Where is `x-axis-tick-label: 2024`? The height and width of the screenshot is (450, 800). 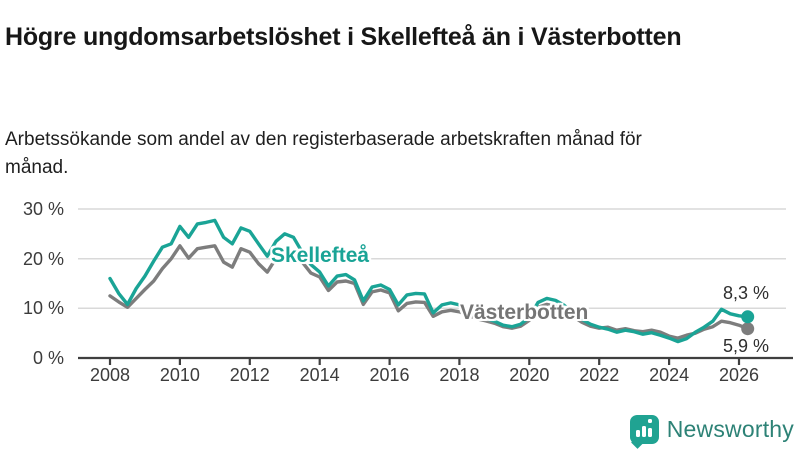
x-axis-tick-label: 2024 is located at coordinates (669, 375).